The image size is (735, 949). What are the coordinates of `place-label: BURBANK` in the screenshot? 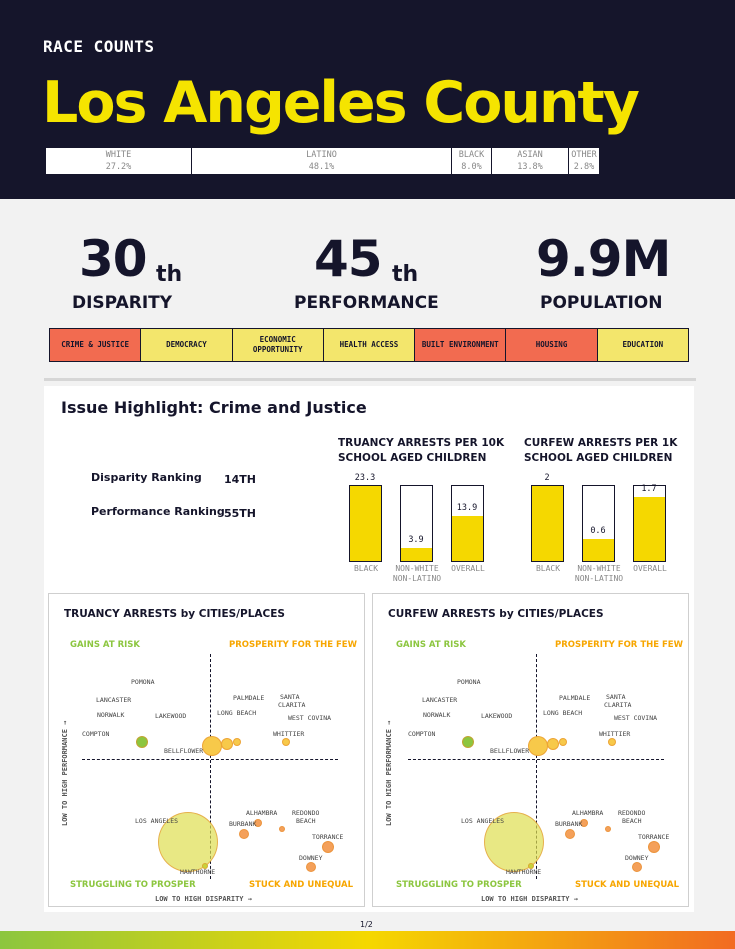 It's located at (569, 824).